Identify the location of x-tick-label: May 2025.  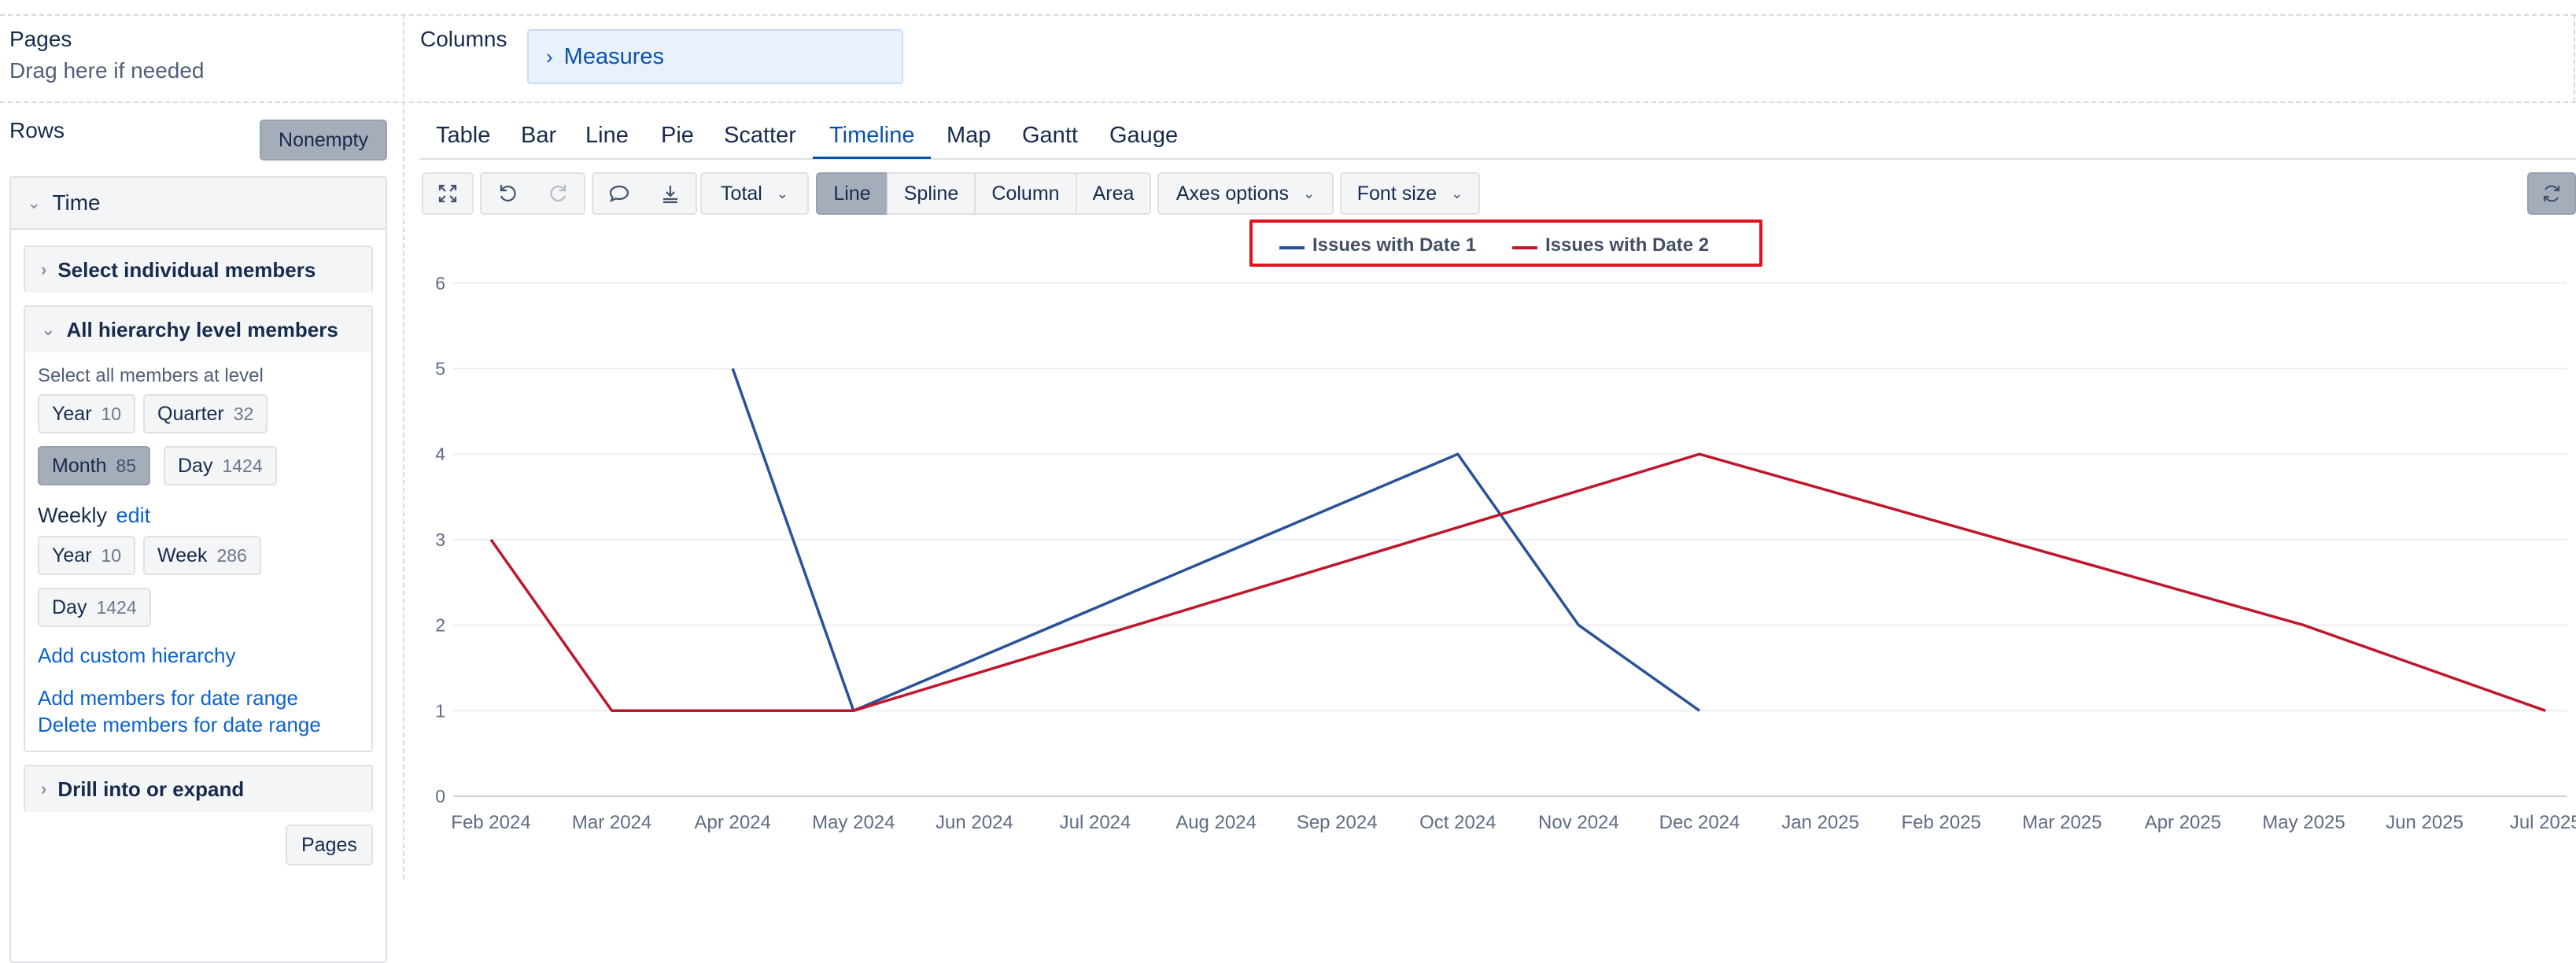
(2303, 822).